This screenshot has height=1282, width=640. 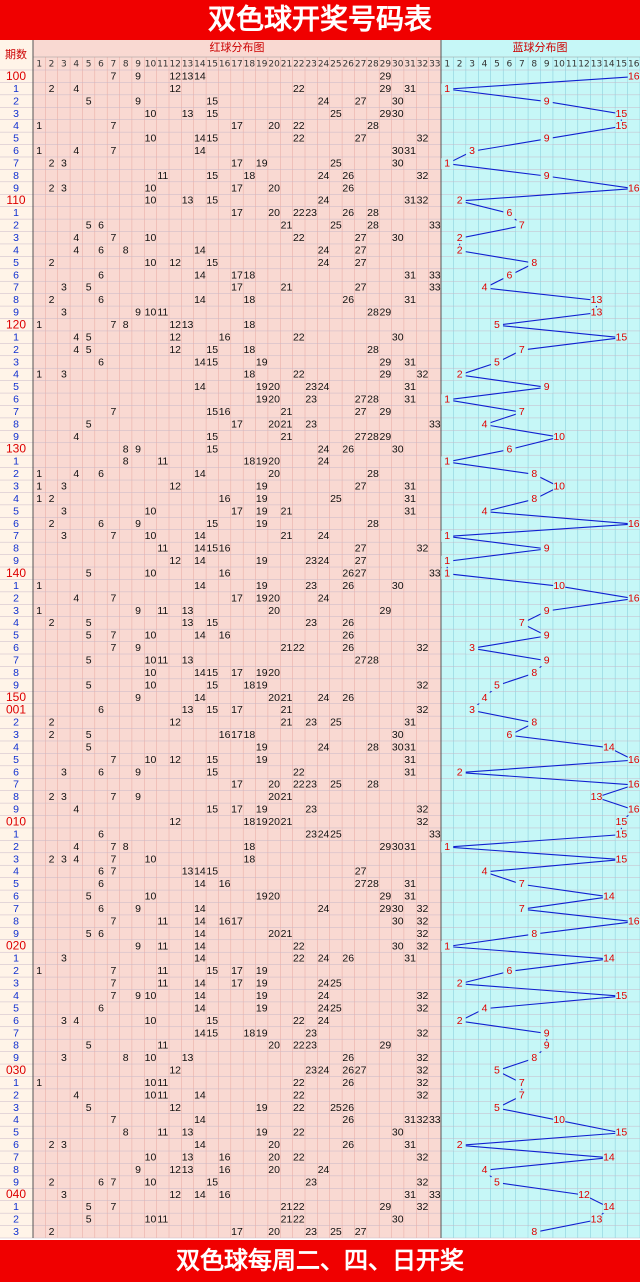 I want to click on blue-number: 6, so click(x=509, y=275).